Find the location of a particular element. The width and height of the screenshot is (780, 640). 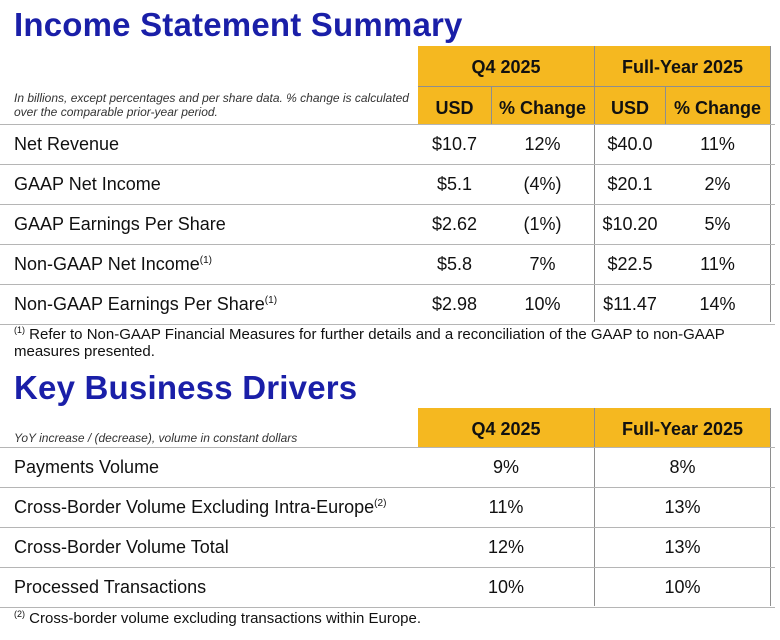

row-label: Non-GAAP Net Income(1) is located at coordinates (113, 264).